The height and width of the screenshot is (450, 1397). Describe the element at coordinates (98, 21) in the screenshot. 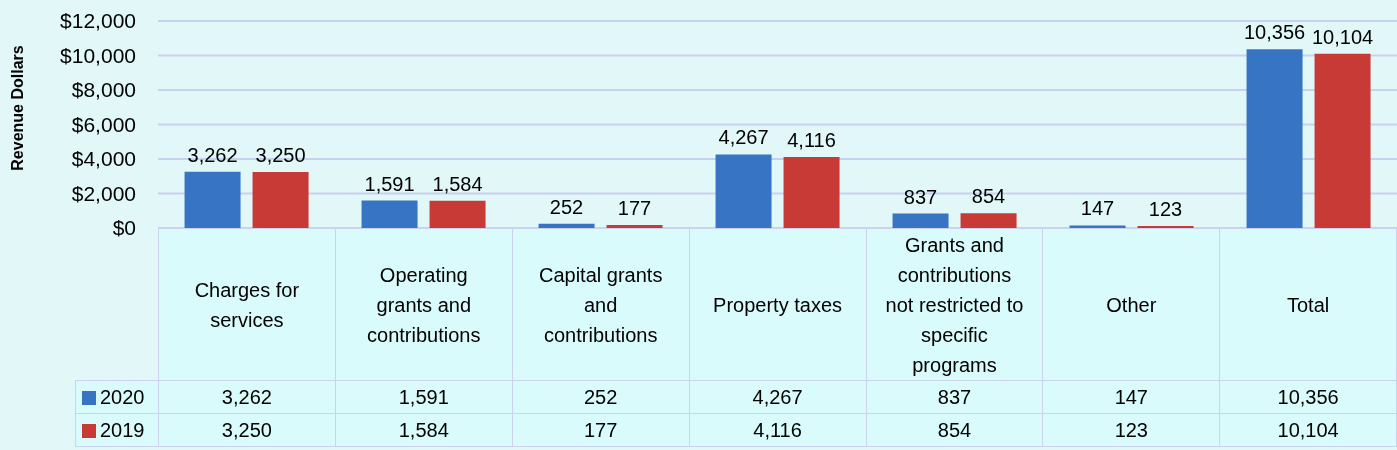

I see `y-tick-label: $12,000` at that location.